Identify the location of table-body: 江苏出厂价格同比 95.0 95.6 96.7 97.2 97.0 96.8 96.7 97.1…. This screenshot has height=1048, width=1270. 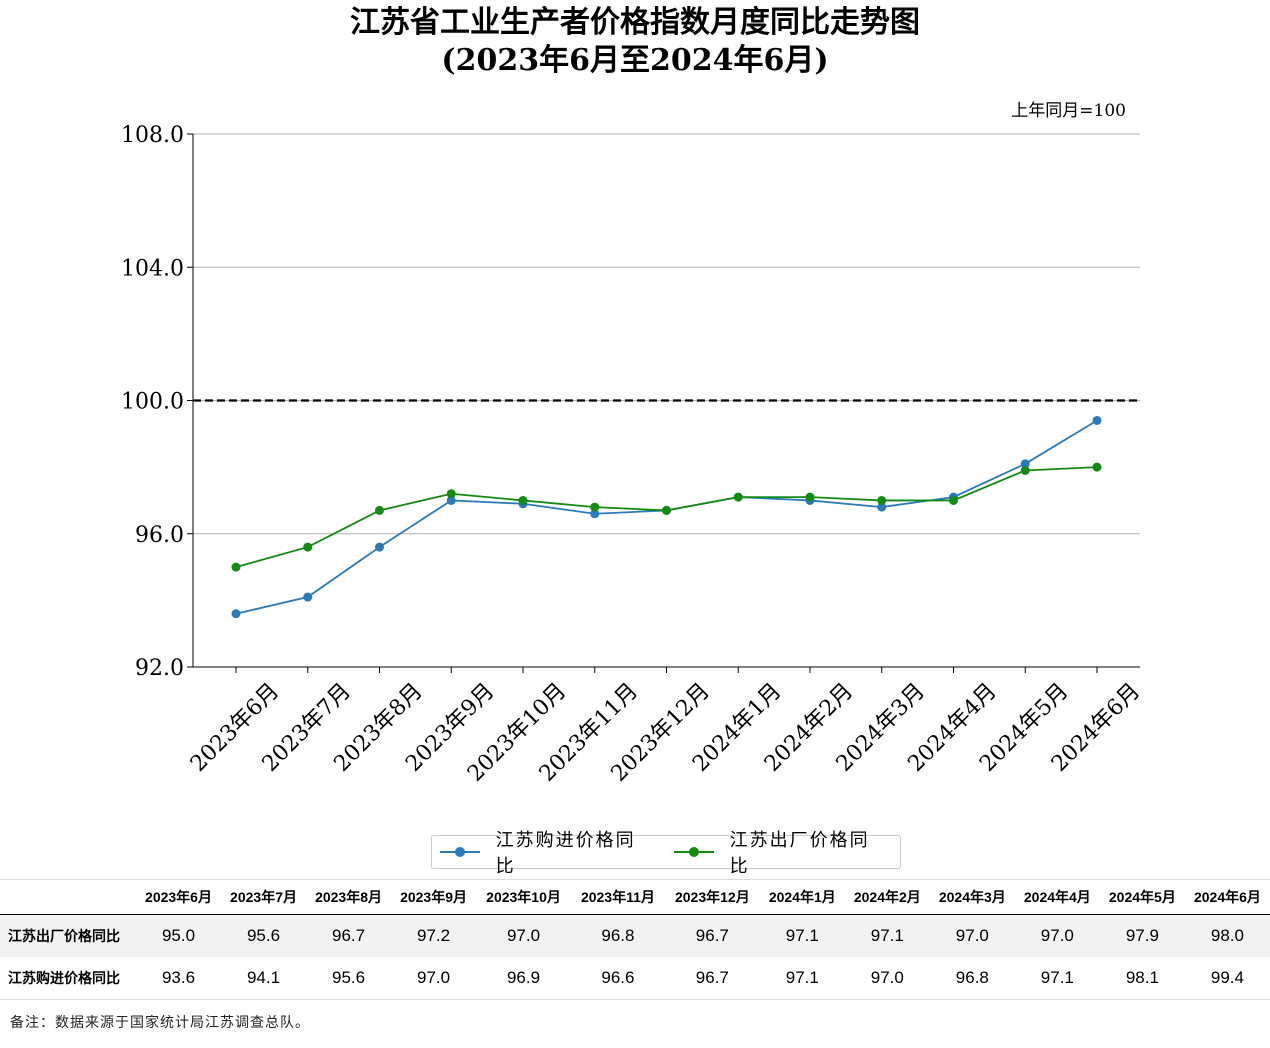
(635, 957).